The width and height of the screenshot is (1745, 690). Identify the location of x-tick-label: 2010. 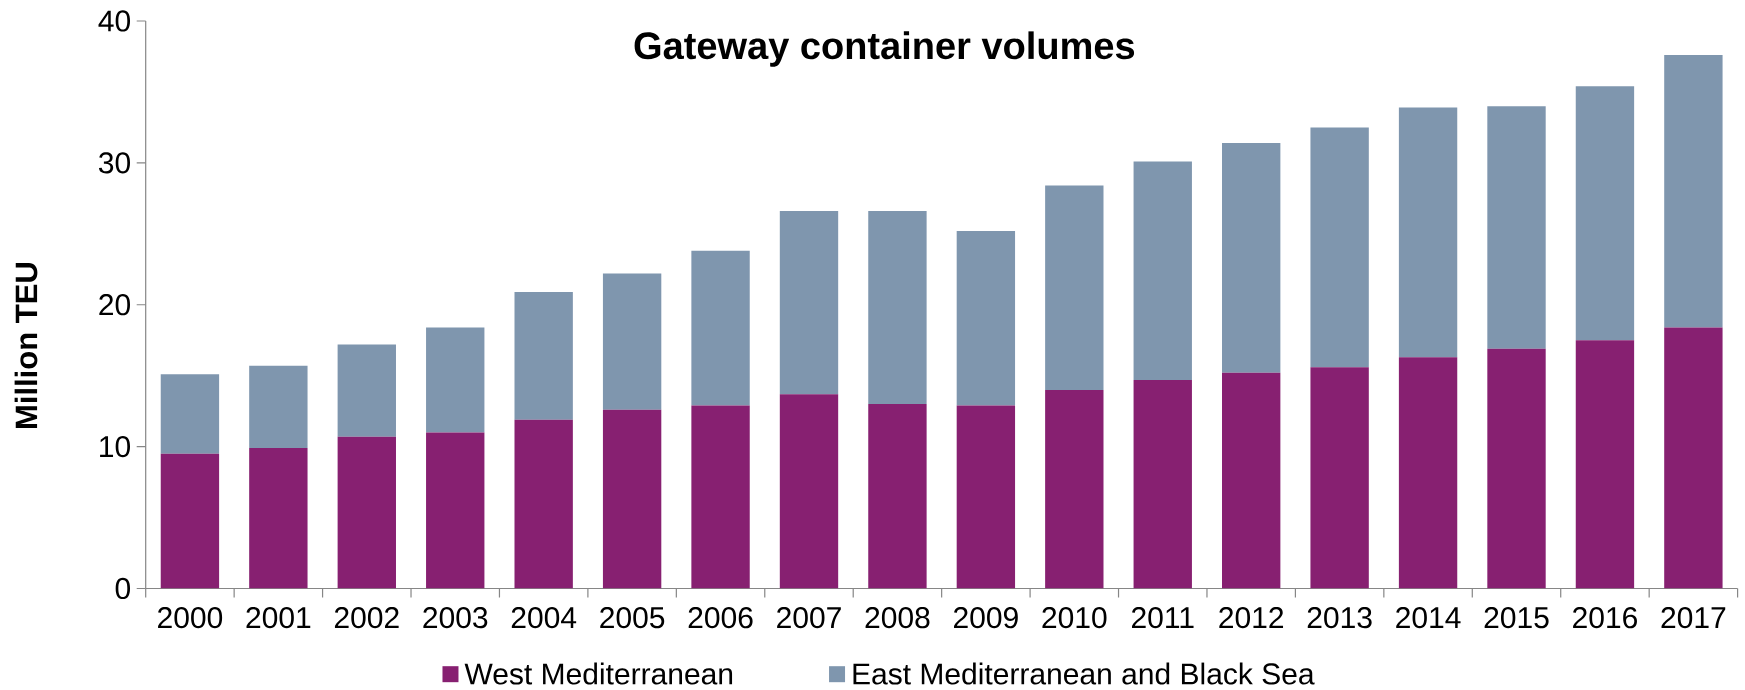
(1074, 618).